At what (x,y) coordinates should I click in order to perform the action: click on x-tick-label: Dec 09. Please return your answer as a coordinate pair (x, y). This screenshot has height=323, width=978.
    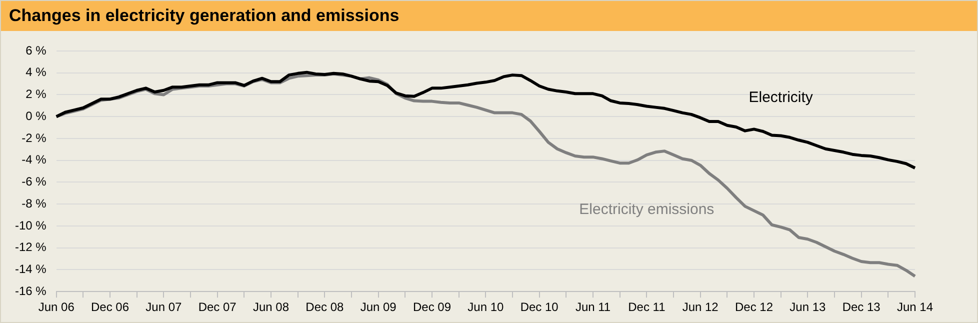
    Looking at the image, I should click on (432, 307).